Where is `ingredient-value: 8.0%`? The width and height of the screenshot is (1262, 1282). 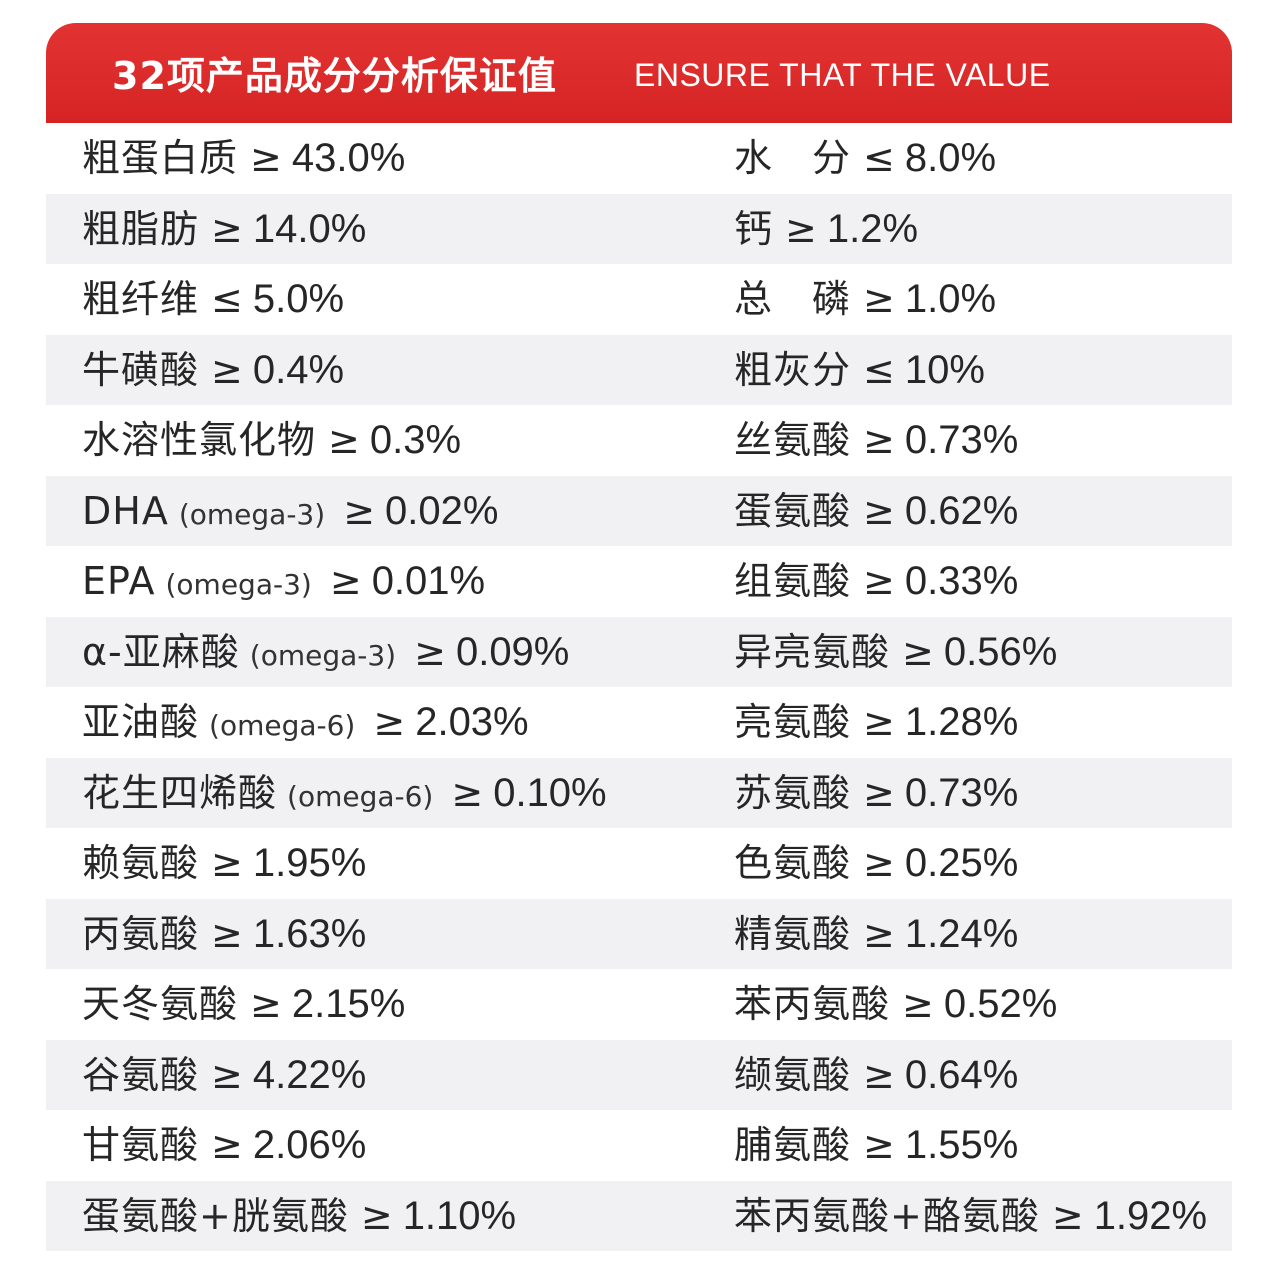 ingredient-value: 8.0% is located at coordinates (950, 158).